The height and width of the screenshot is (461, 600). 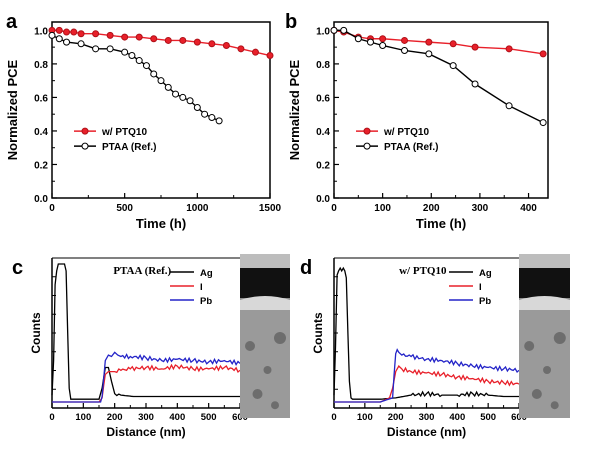 I want to click on panel-letter-a: a, so click(x=12, y=22).